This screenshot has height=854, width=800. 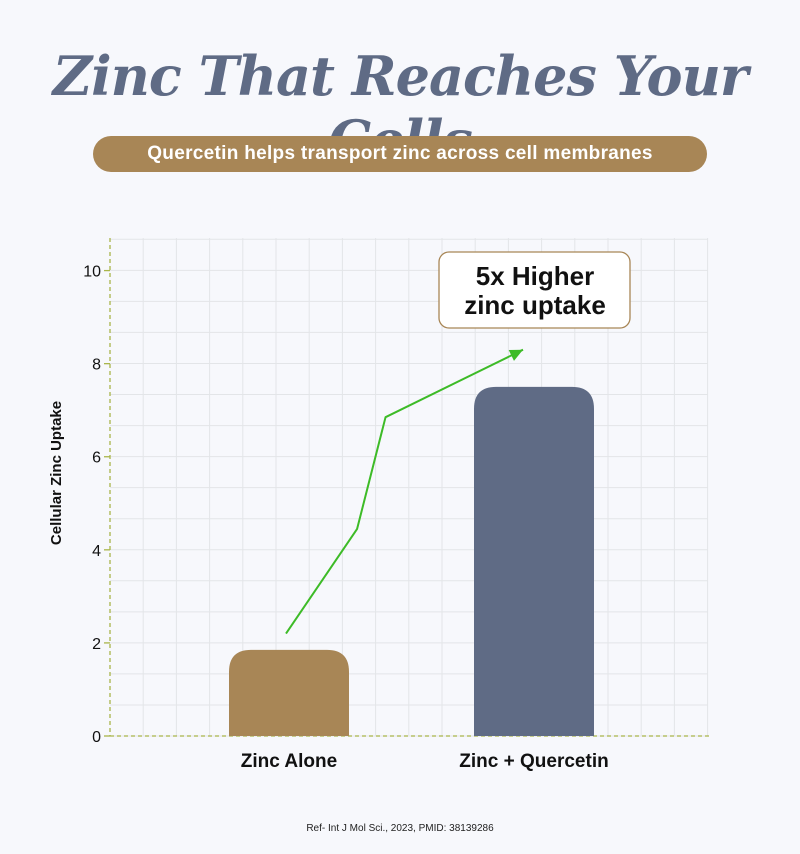 I want to click on trend-arrow, so click(x=404, y=491).